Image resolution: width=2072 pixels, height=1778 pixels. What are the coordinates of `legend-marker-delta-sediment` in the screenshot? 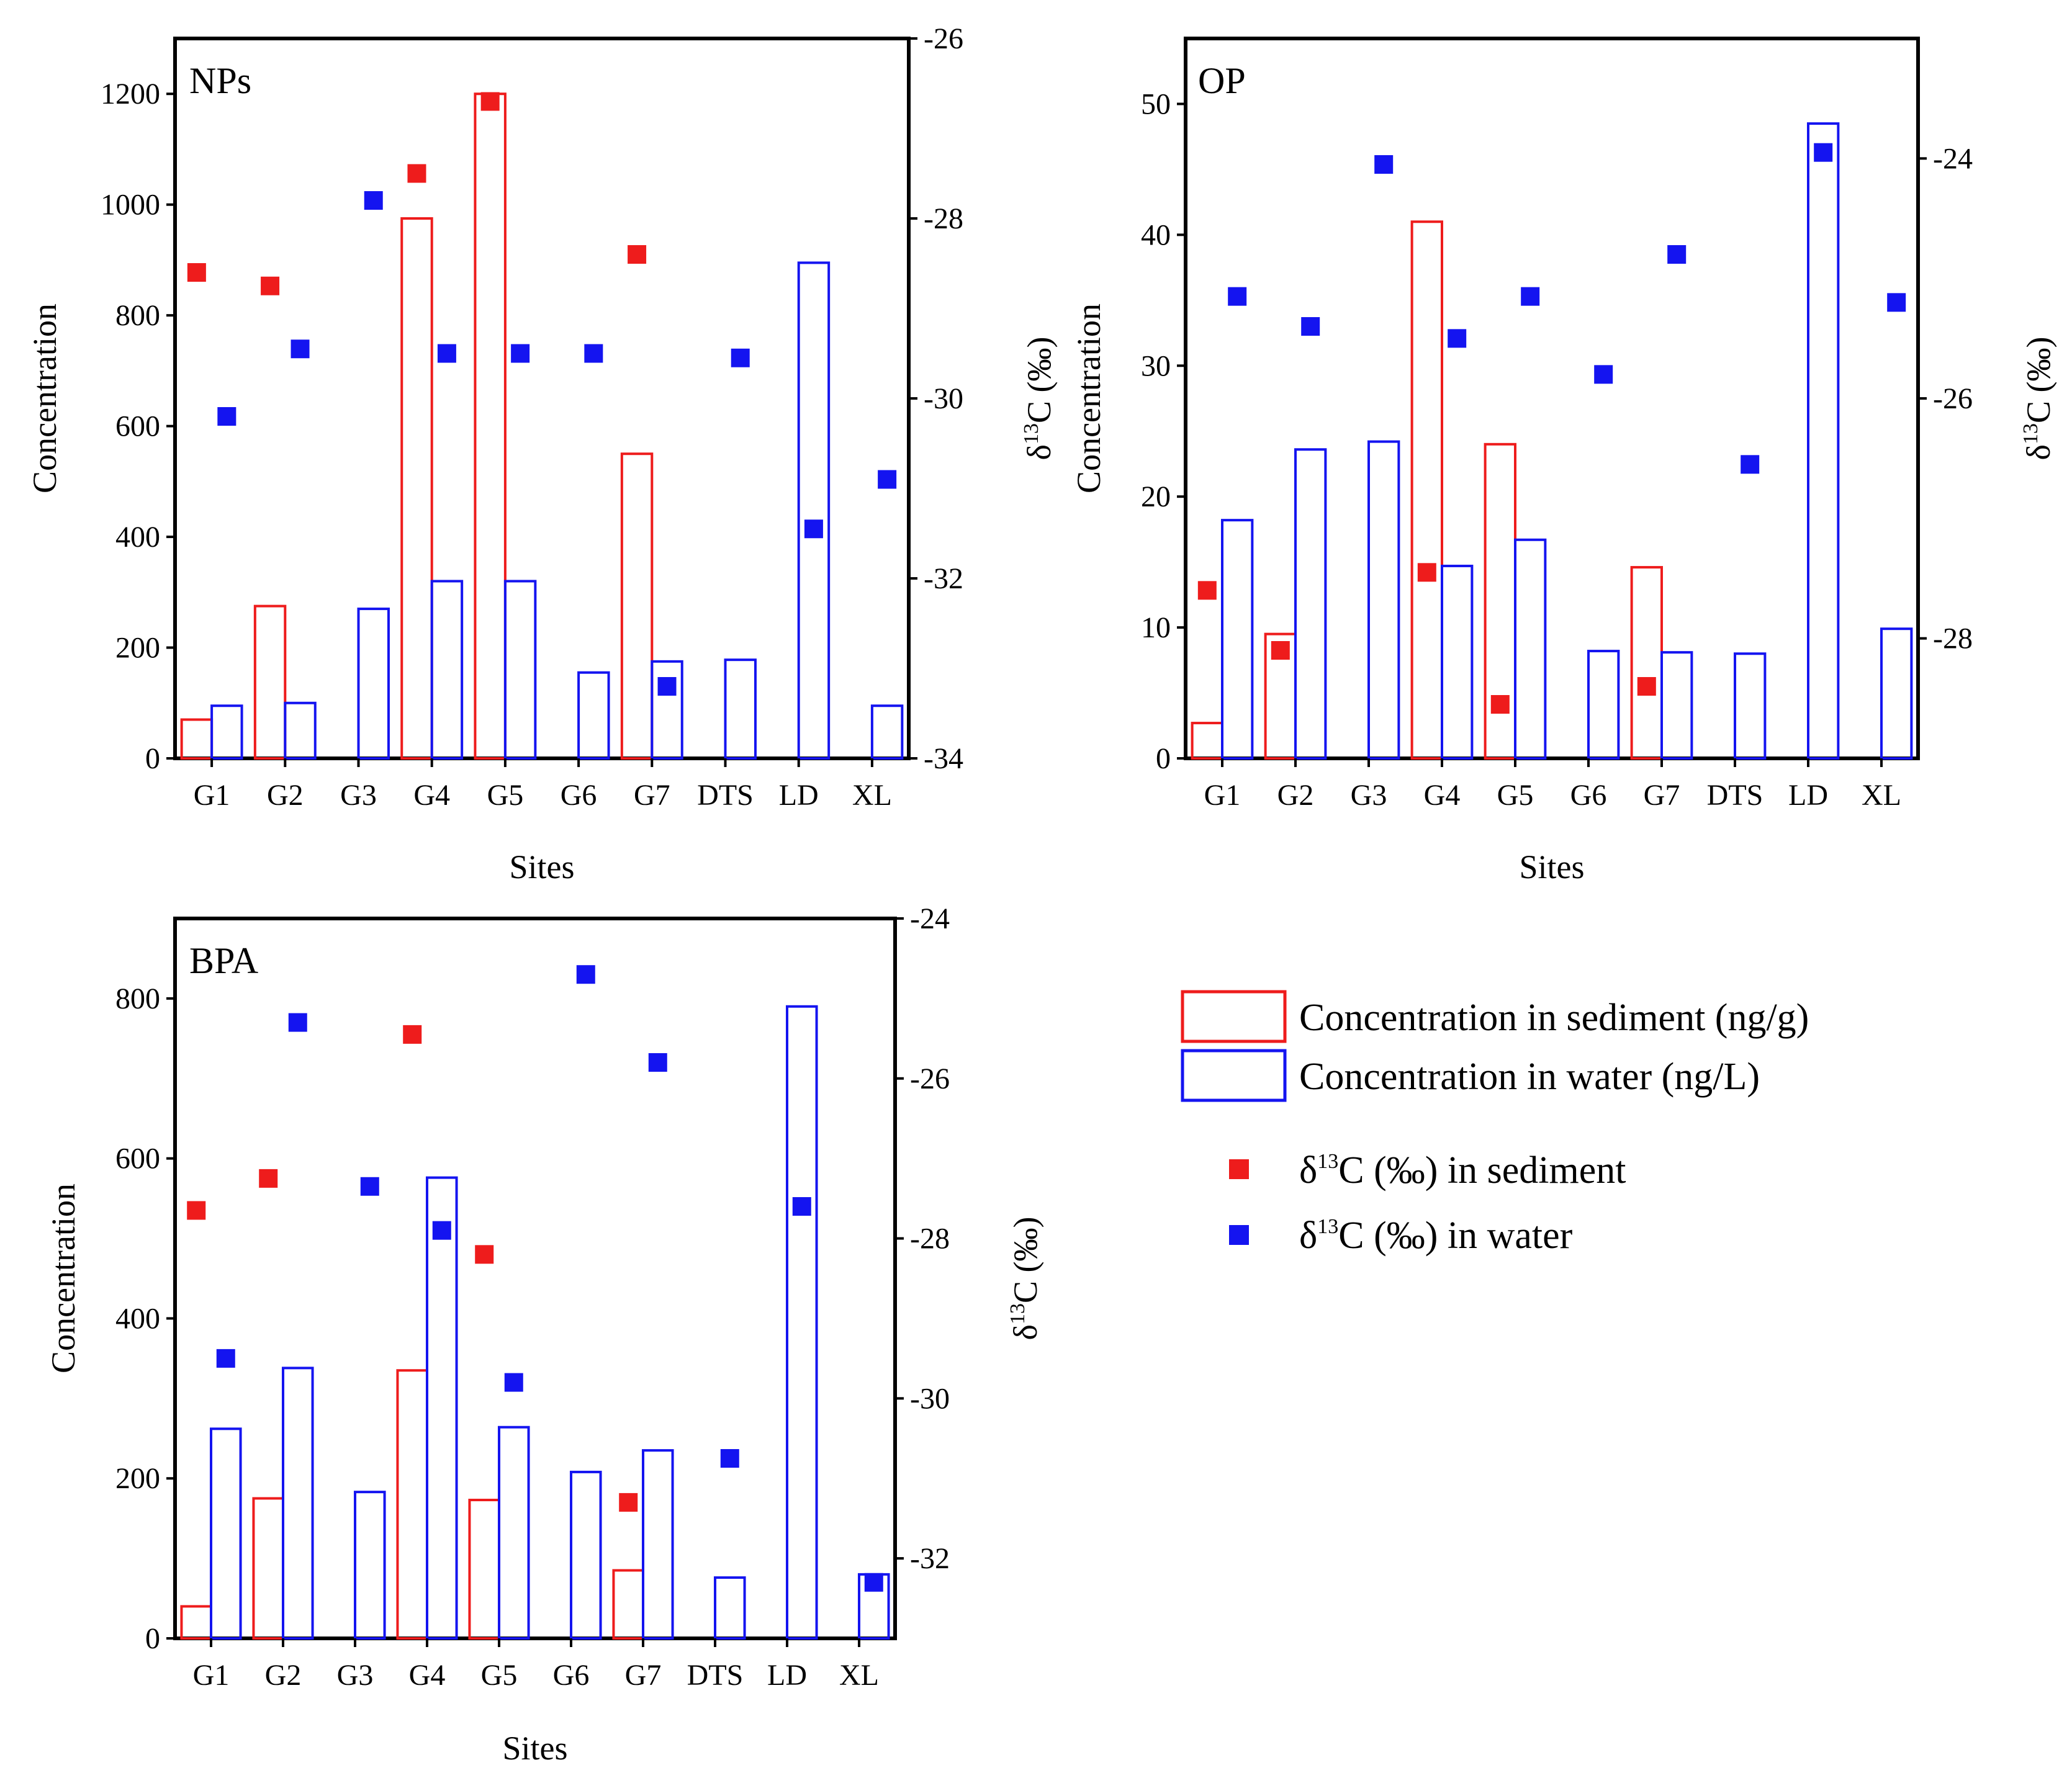 It's located at (1239, 1169).